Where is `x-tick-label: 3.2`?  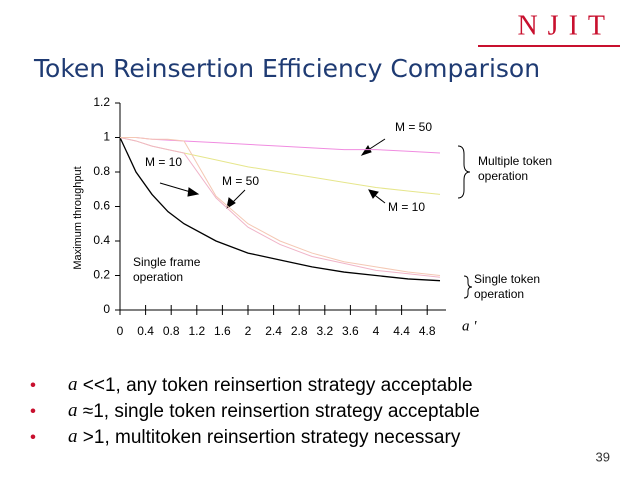 x-tick-label: 3.2 is located at coordinates (324, 331).